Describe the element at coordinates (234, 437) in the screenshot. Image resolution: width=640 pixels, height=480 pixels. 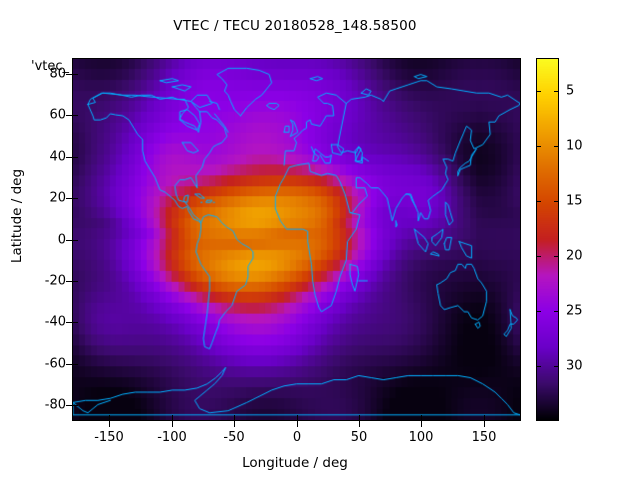
I see `x-tick-label: -50` at that location.